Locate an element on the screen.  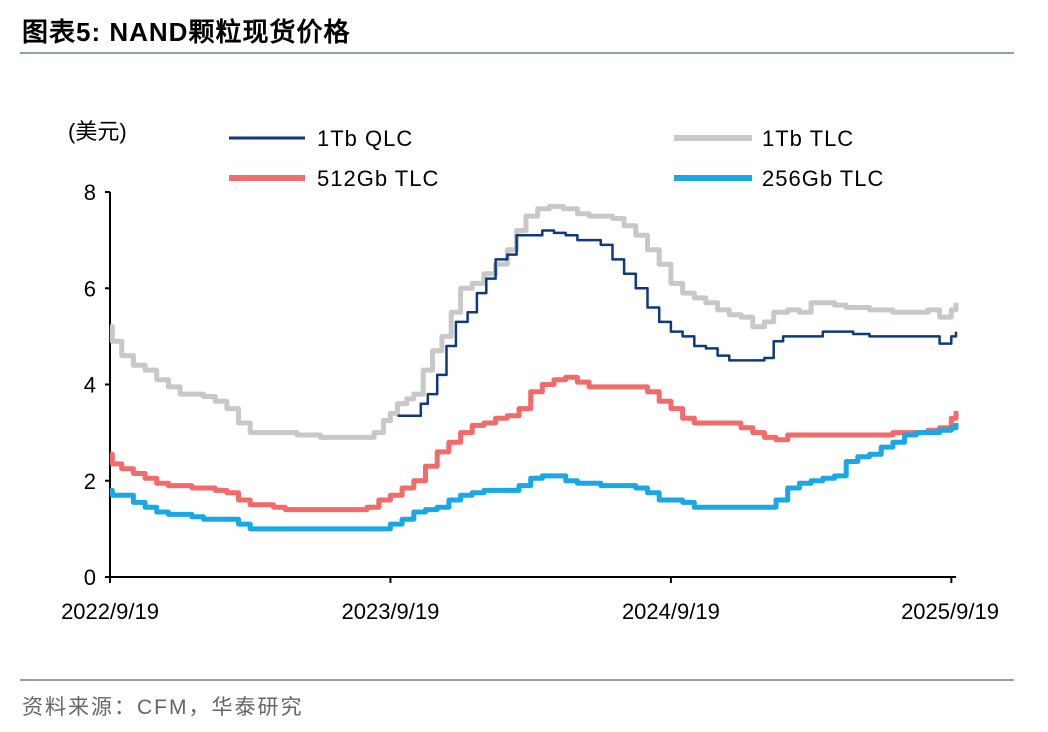
y-tick-label: 2 is located at coordinates (90, 481).